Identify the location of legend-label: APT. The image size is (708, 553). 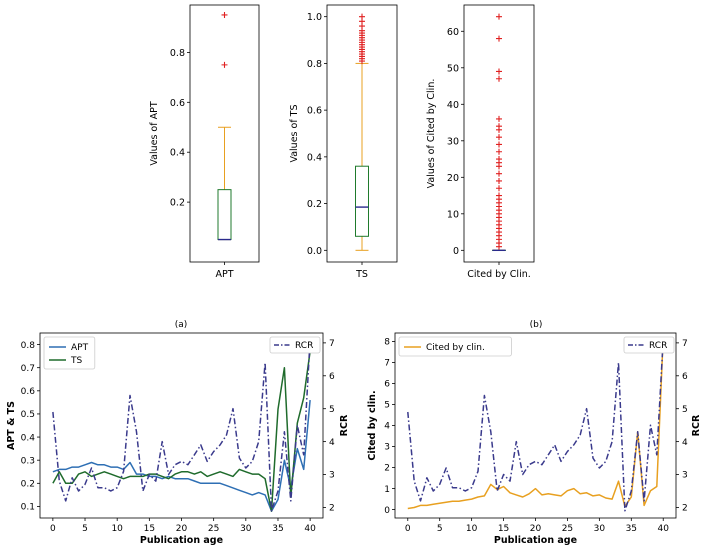
(80, 348).